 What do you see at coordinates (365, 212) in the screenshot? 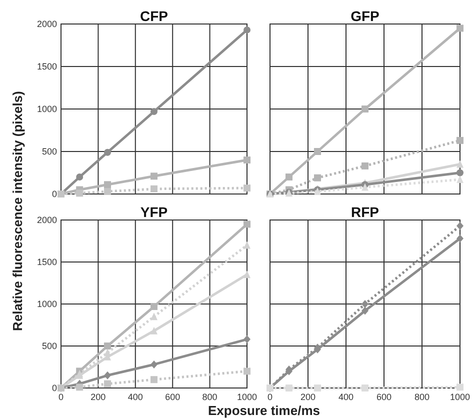
I see `chart-title: RFP` at bounding box center [365, 212].